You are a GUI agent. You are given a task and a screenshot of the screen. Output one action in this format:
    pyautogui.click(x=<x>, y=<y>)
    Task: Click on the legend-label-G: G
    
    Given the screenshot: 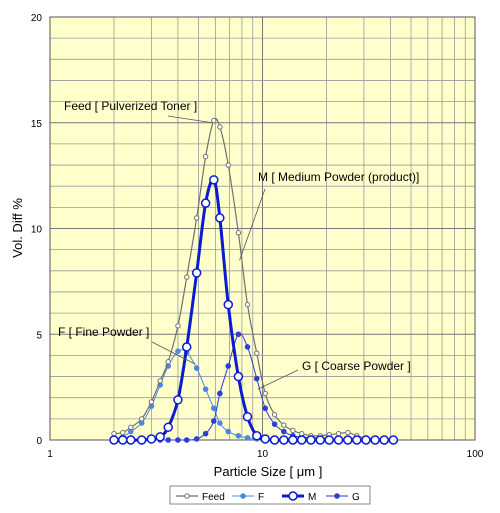 What is the action you would take?
    pyautogui.click(x=356, y=497)
    